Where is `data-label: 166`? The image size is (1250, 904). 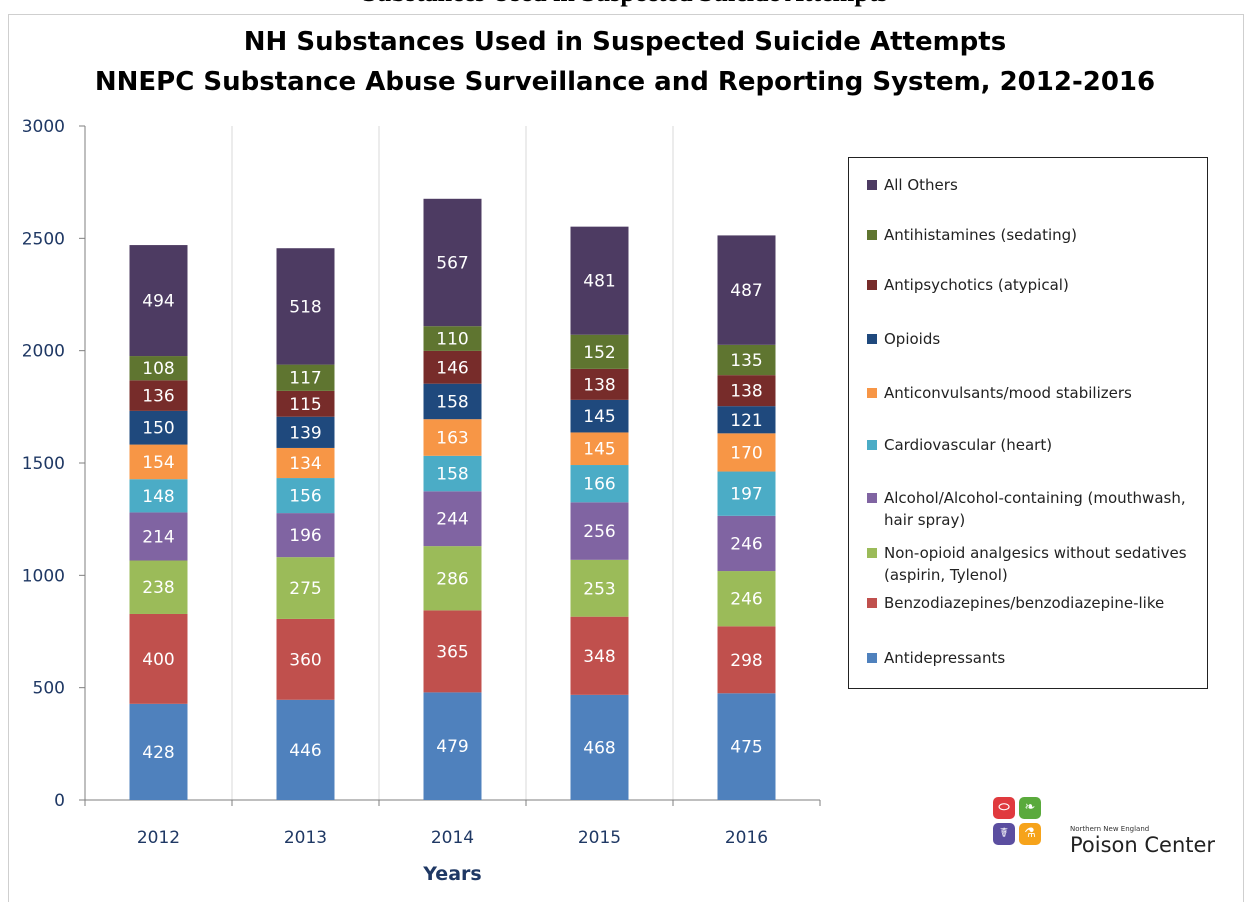 data-label: 166 is located at coordinates (599, 485).